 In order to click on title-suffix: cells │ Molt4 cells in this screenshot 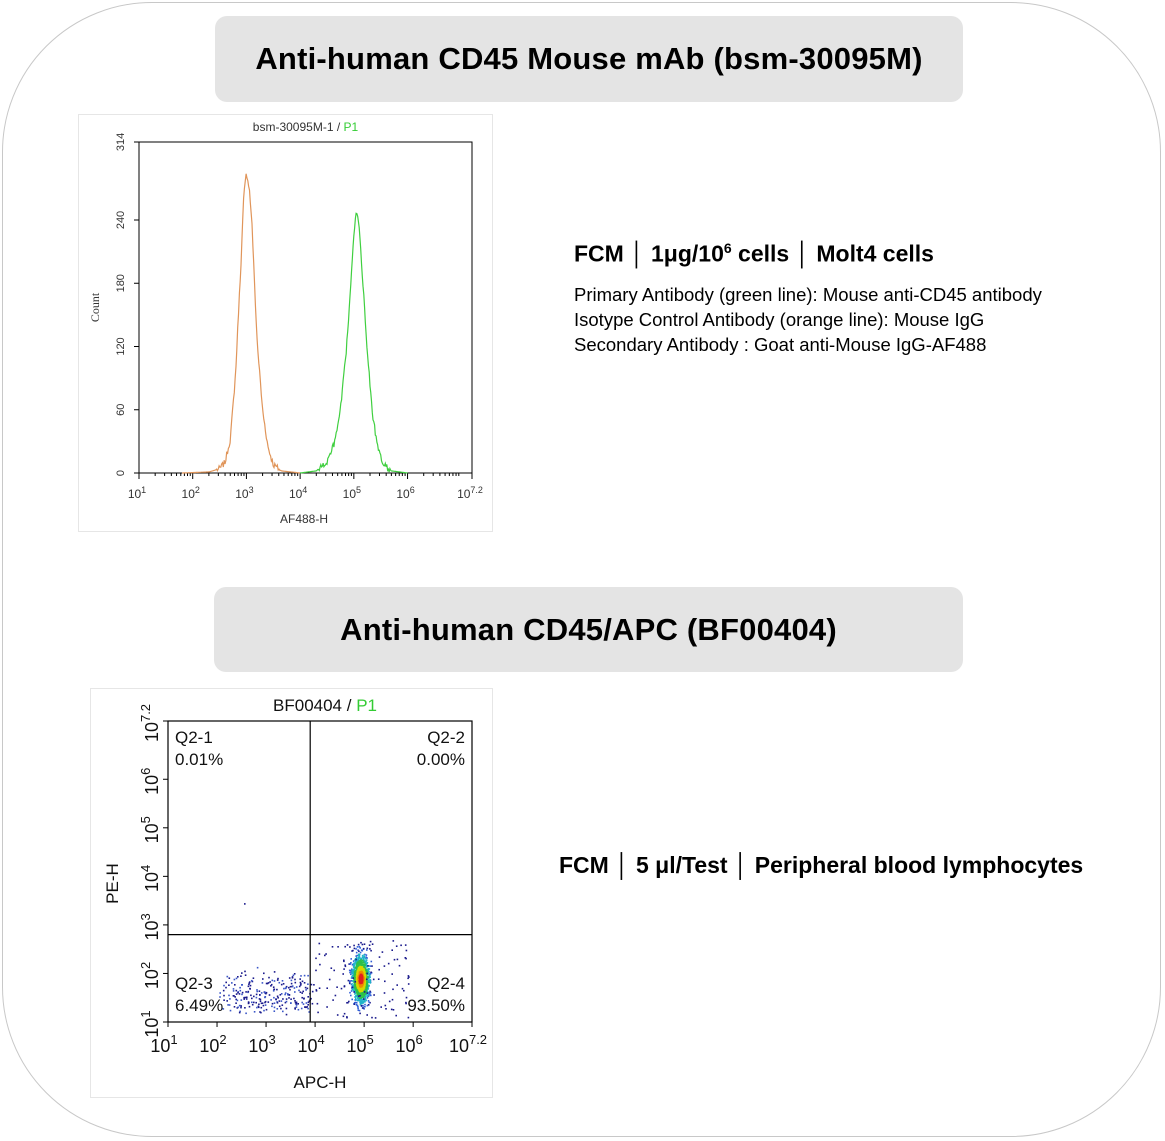, I will do `click(832, 253)`.